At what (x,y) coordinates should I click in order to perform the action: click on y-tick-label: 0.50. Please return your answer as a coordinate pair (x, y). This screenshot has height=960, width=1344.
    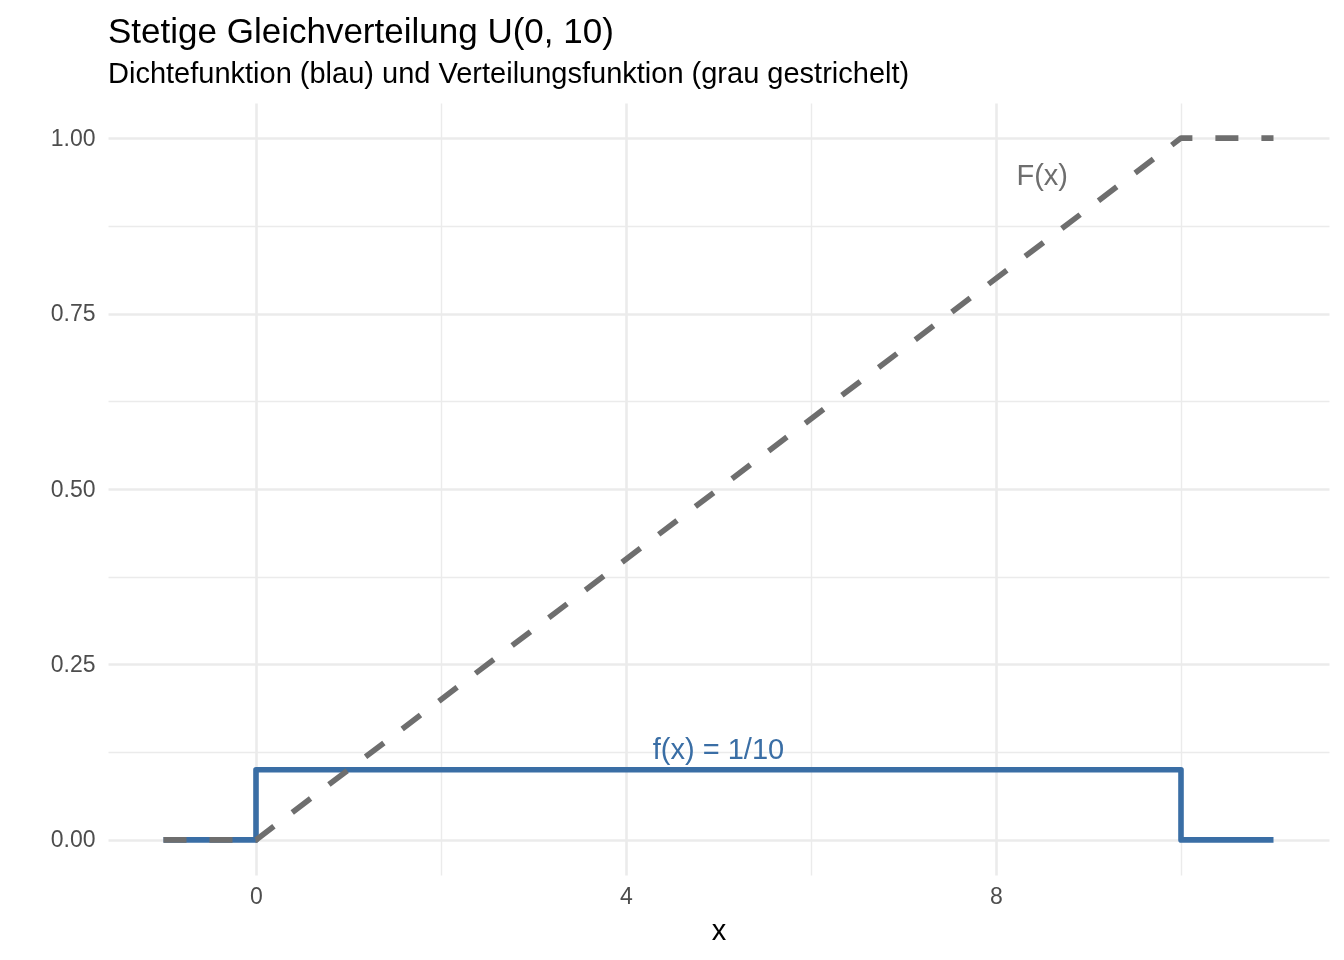
    Looking at the image, I should click on (73, 488).